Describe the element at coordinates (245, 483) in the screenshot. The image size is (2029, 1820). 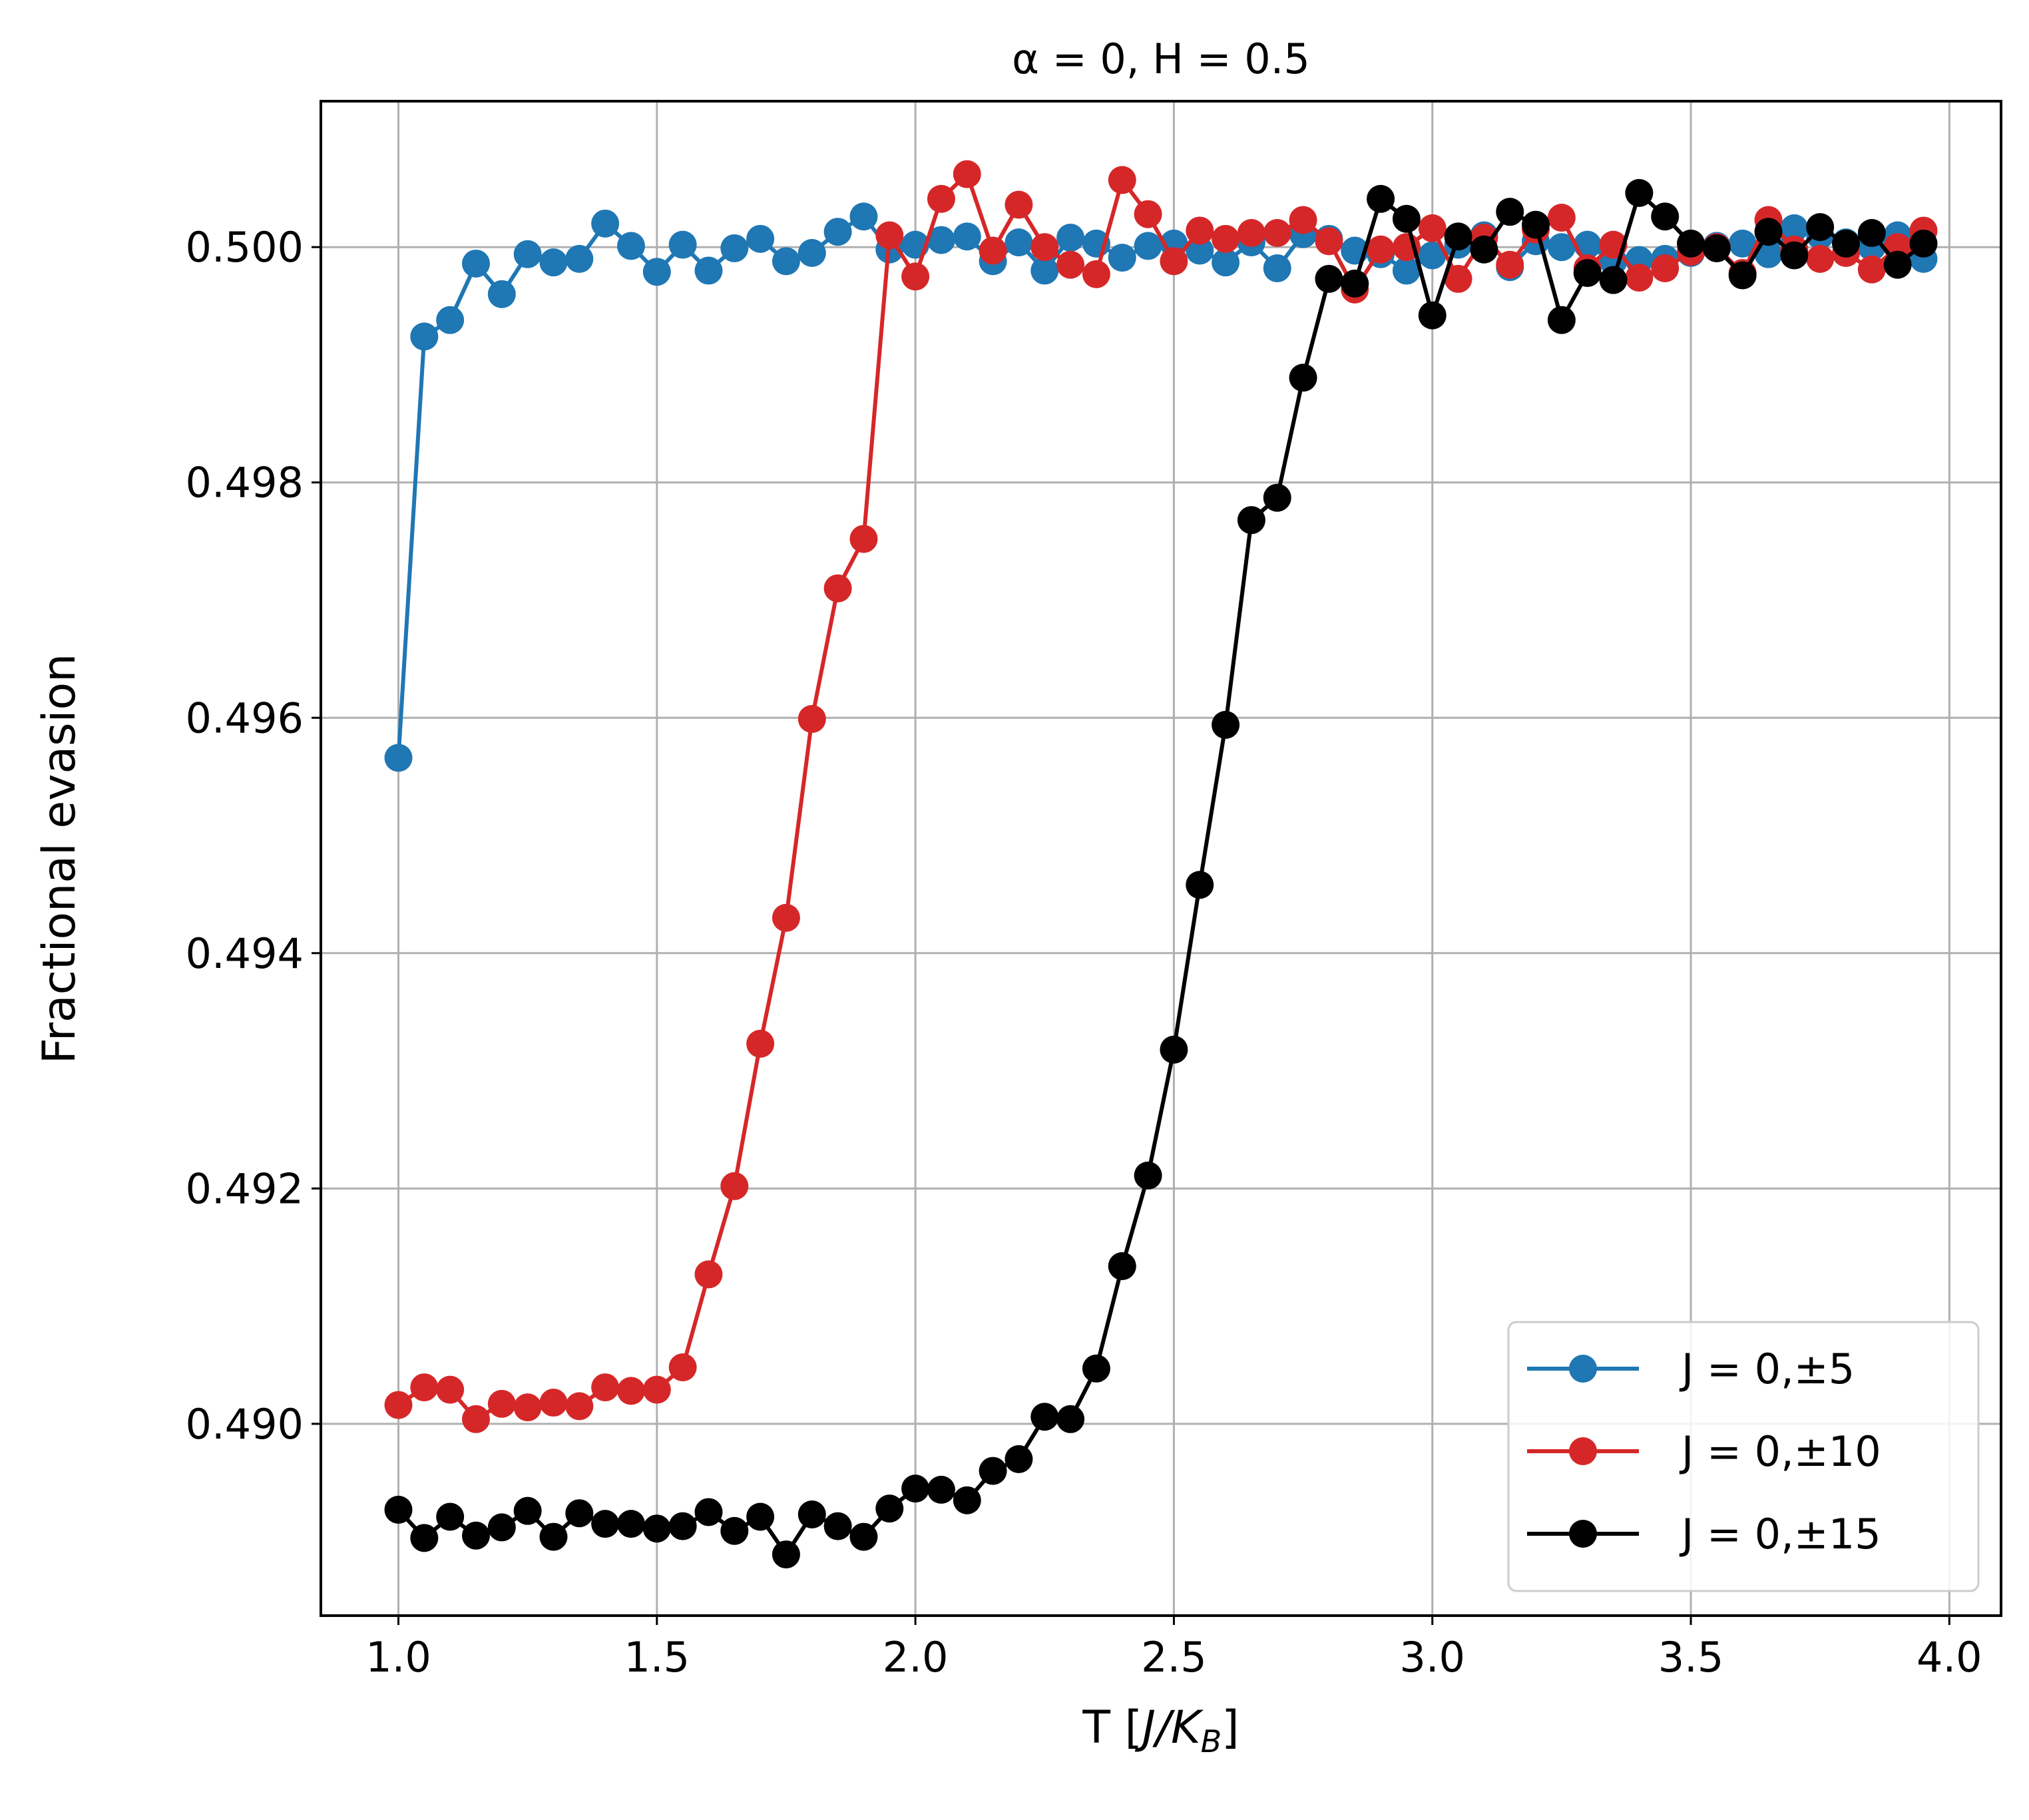
I see `y-tick-label: 0.498` at that location.